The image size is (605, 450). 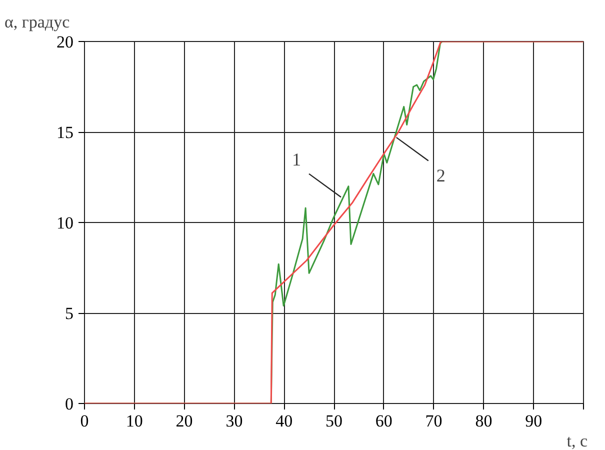 What do you see at coordinates (533, 421) in the screenshot?
I see `x-tick-label: 90` at bounding box center [533, 421].